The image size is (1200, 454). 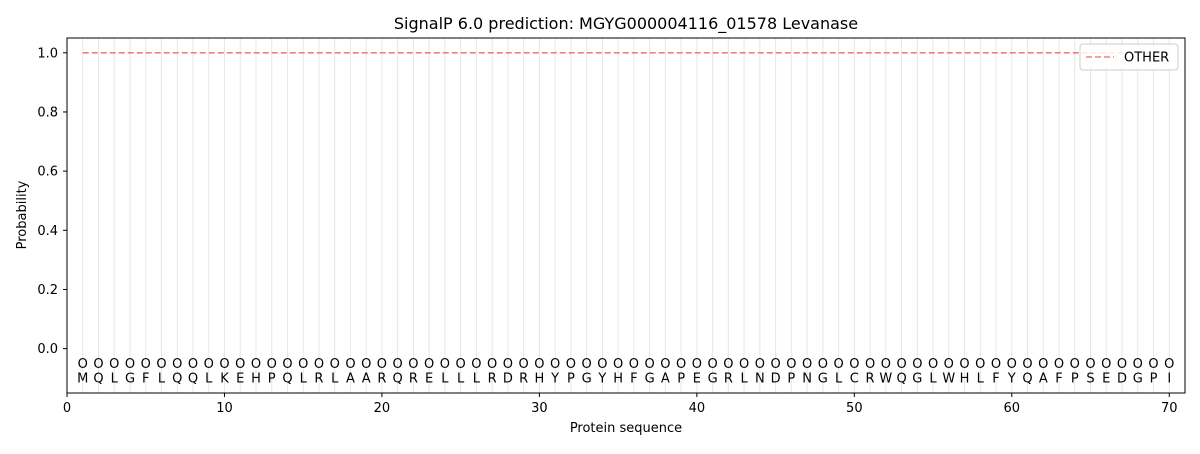 I want to click on y-axis-label: Probability, so click(x=22, y=214).